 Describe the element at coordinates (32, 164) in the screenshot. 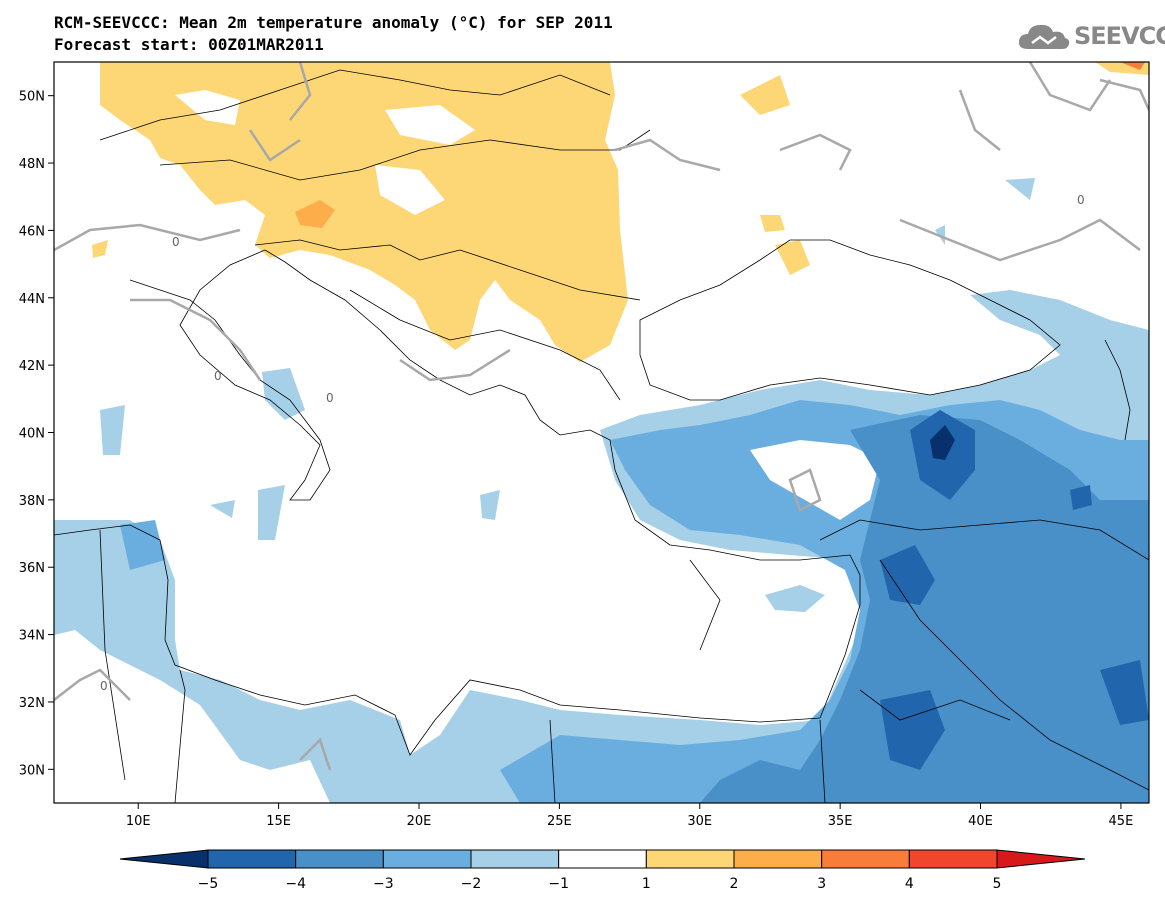

I see `lat-tick-label: 48N` at that location.